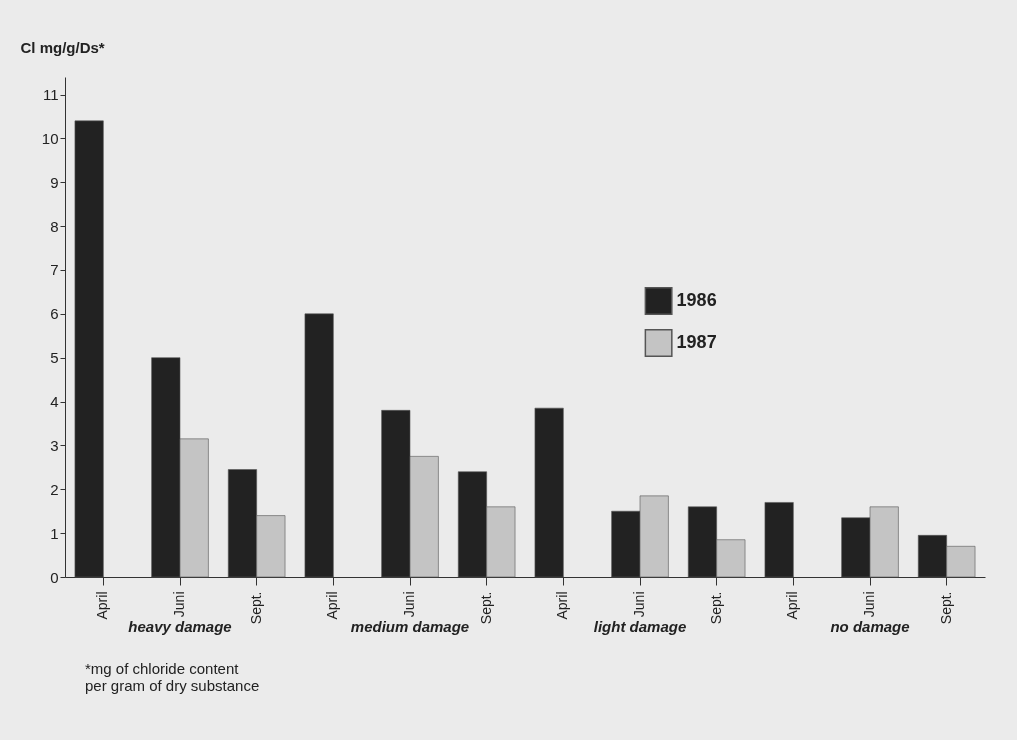 The image size is (1017, 740). Describe the element at coordinates (54, 402) in the screenshot. I see `y-tick-label: 4` at that location.